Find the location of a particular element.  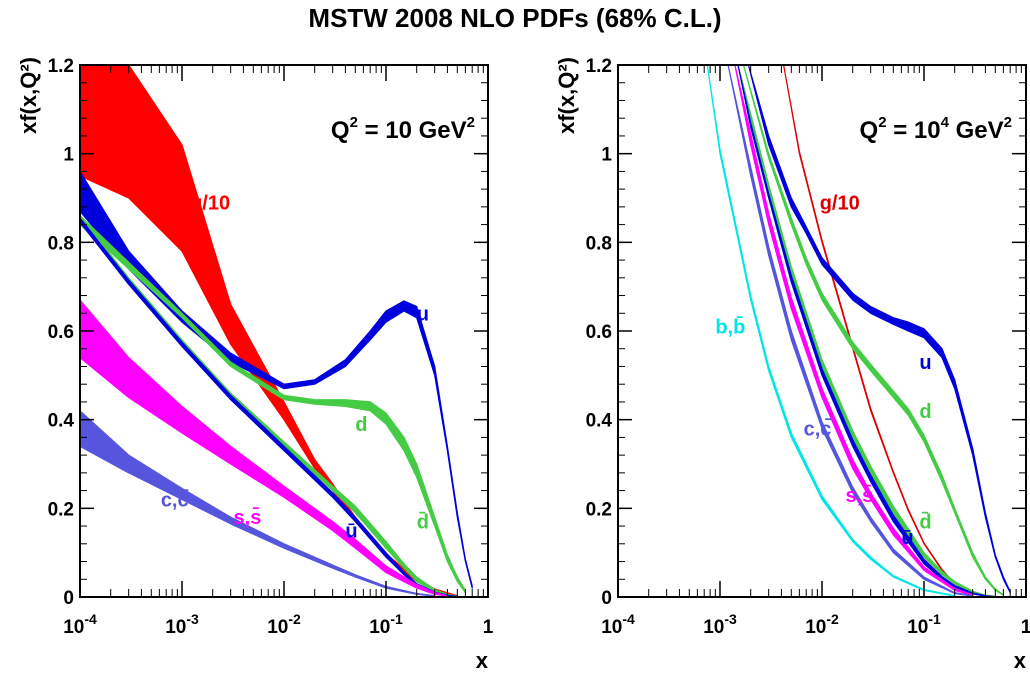

left-series-label-d: d is located at coordinates (361, 425).